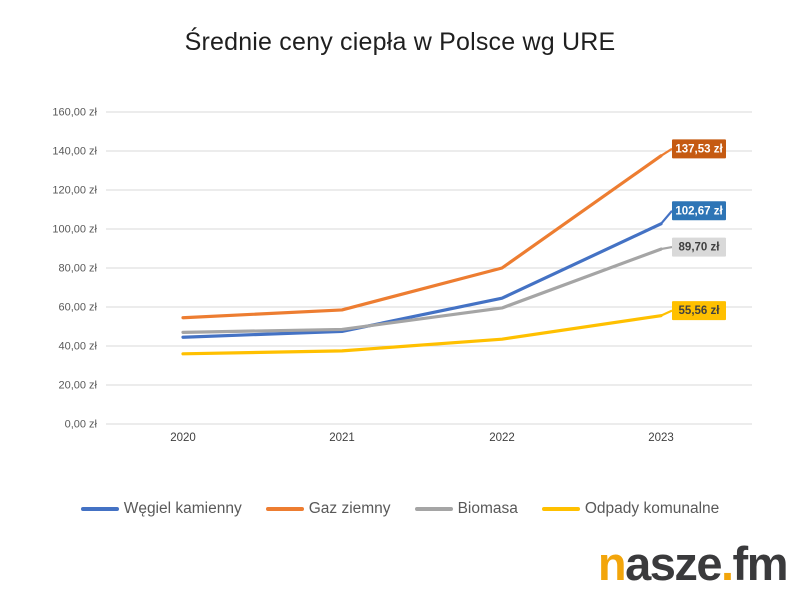  What do you see at coordinates (77, 385) in the screenshot?
I see `y-tick-label: 20,00 zł` at bounding box center [77, 385].